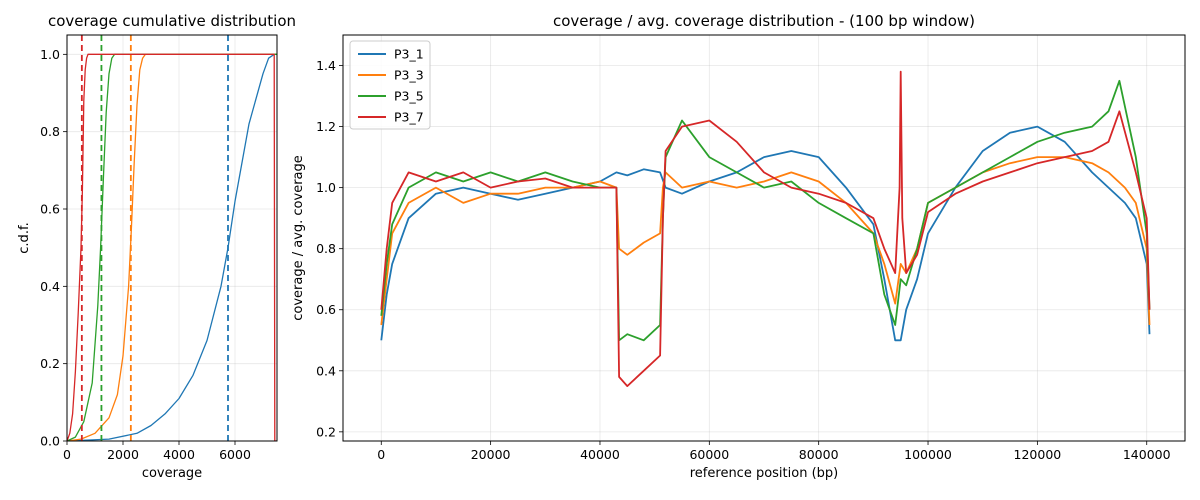 Image resolution: width=1200 pixels, height=500 pixels. I want to click on x-tick-label: 120000, so click(1038, 454).